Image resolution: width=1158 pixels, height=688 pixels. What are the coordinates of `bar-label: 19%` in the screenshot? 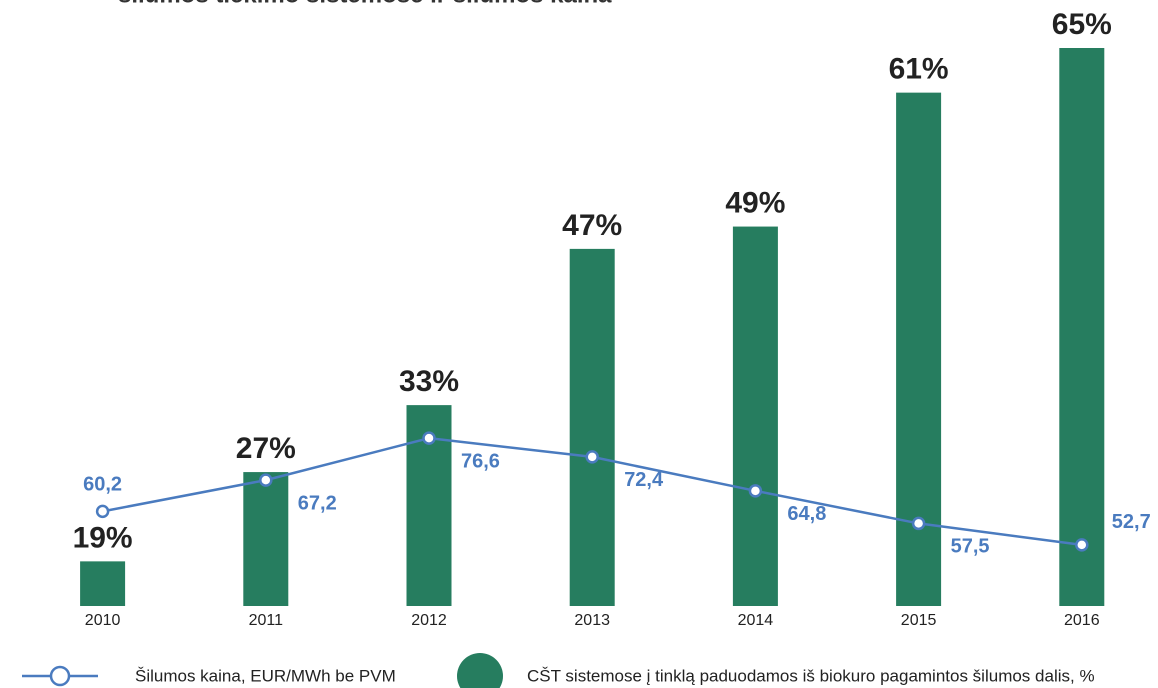 It's located at (103, 537).